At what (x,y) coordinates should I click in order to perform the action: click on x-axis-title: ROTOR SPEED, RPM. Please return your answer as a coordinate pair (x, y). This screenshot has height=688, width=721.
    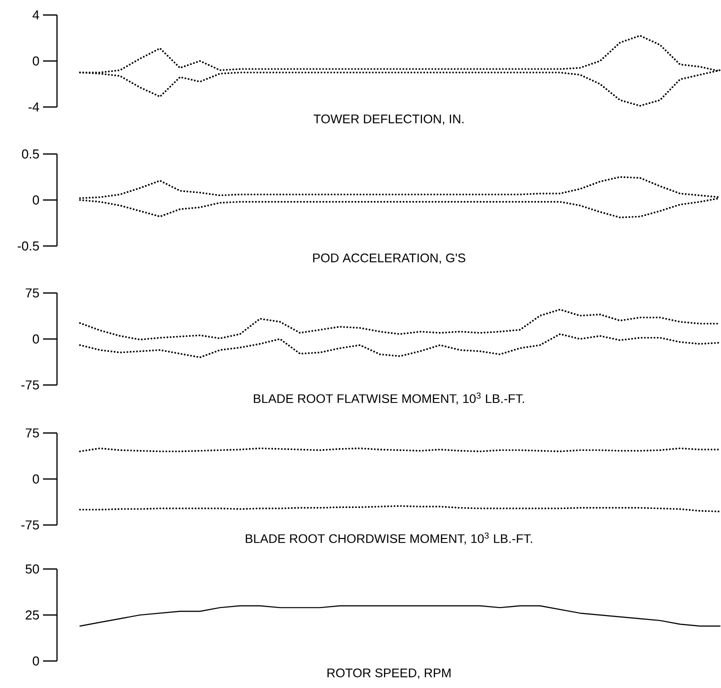
    Looking at the image, I should click on (389, 673).